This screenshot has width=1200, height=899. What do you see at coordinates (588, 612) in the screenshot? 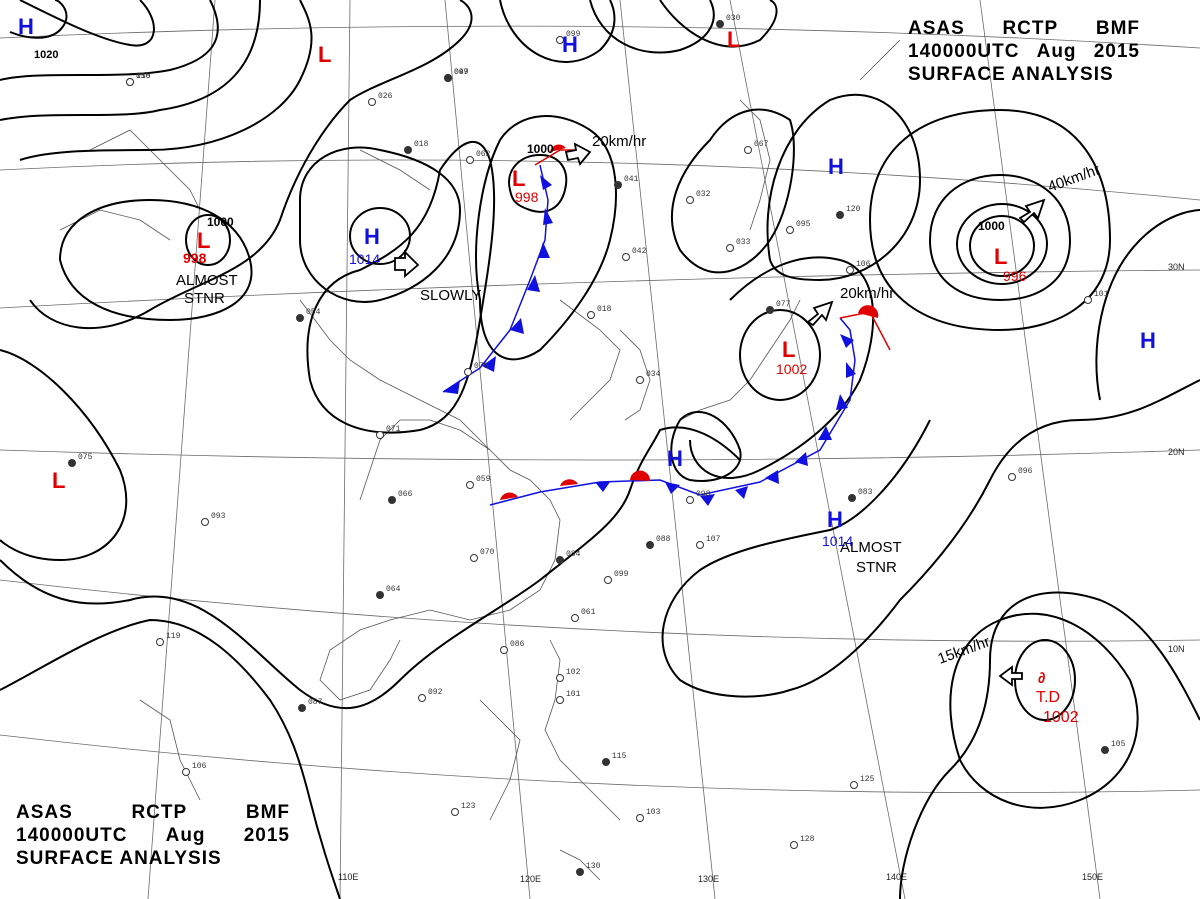
I see `station-pressure: 061` at bounding box center [588, 612].